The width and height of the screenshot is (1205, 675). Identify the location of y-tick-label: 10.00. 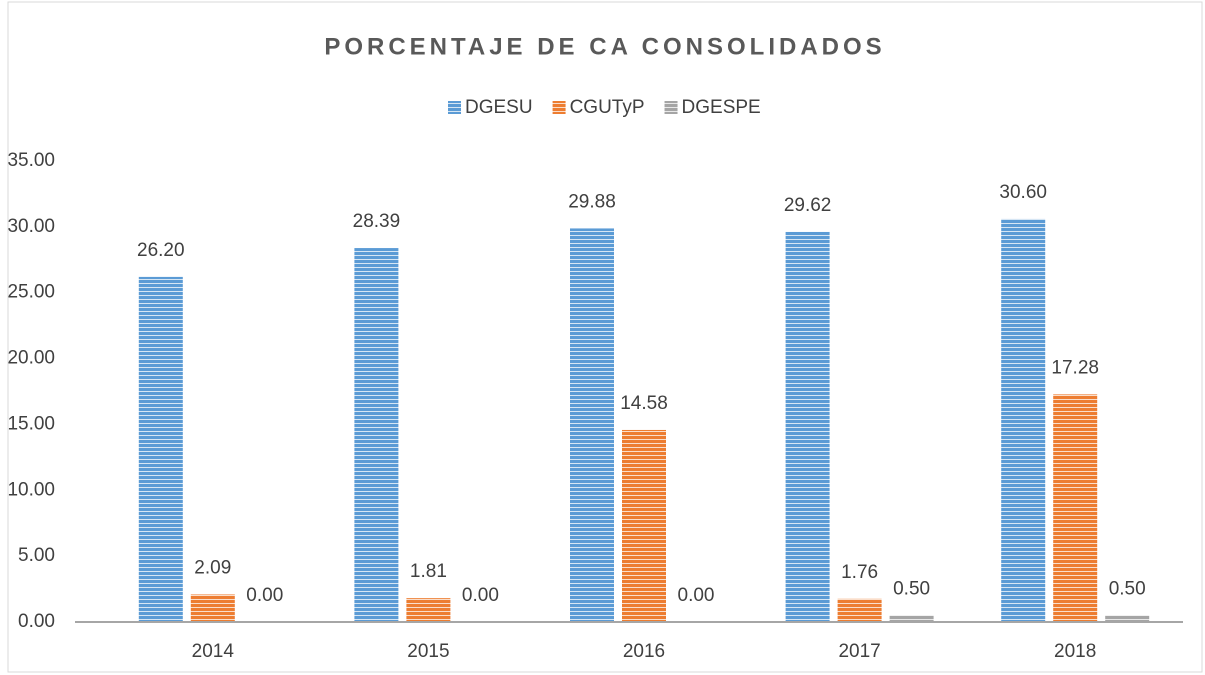
(31, 489).